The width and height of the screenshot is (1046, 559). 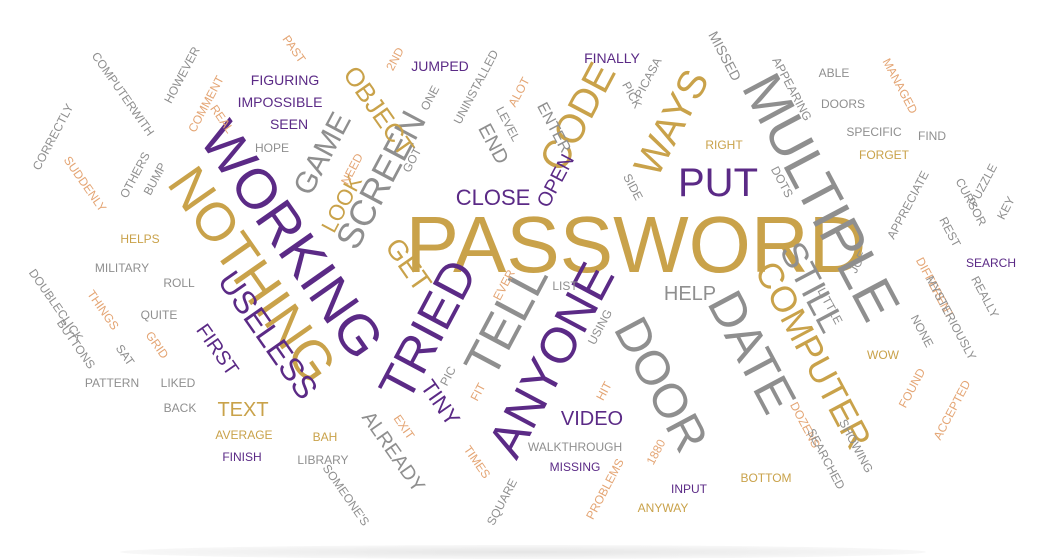 I want to click on word-jumped: JUMPED, so click(x=440, y=66).